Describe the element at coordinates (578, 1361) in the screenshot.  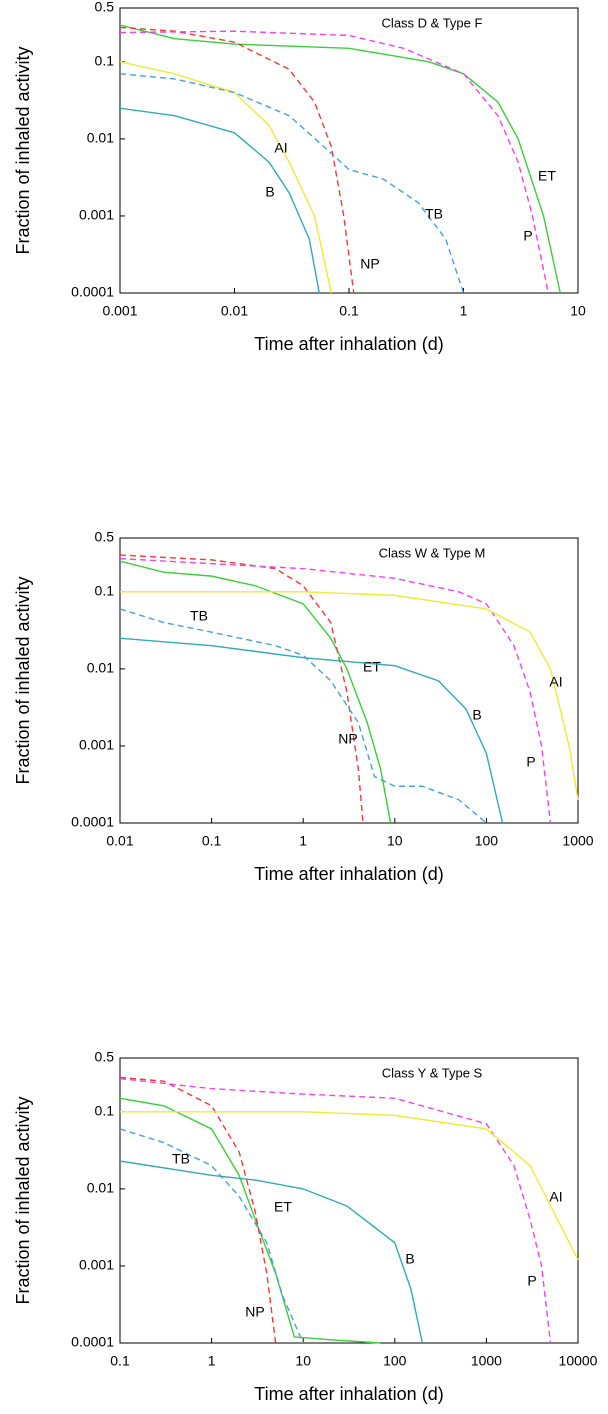
I see `x-tick-label: 10000` at that location.